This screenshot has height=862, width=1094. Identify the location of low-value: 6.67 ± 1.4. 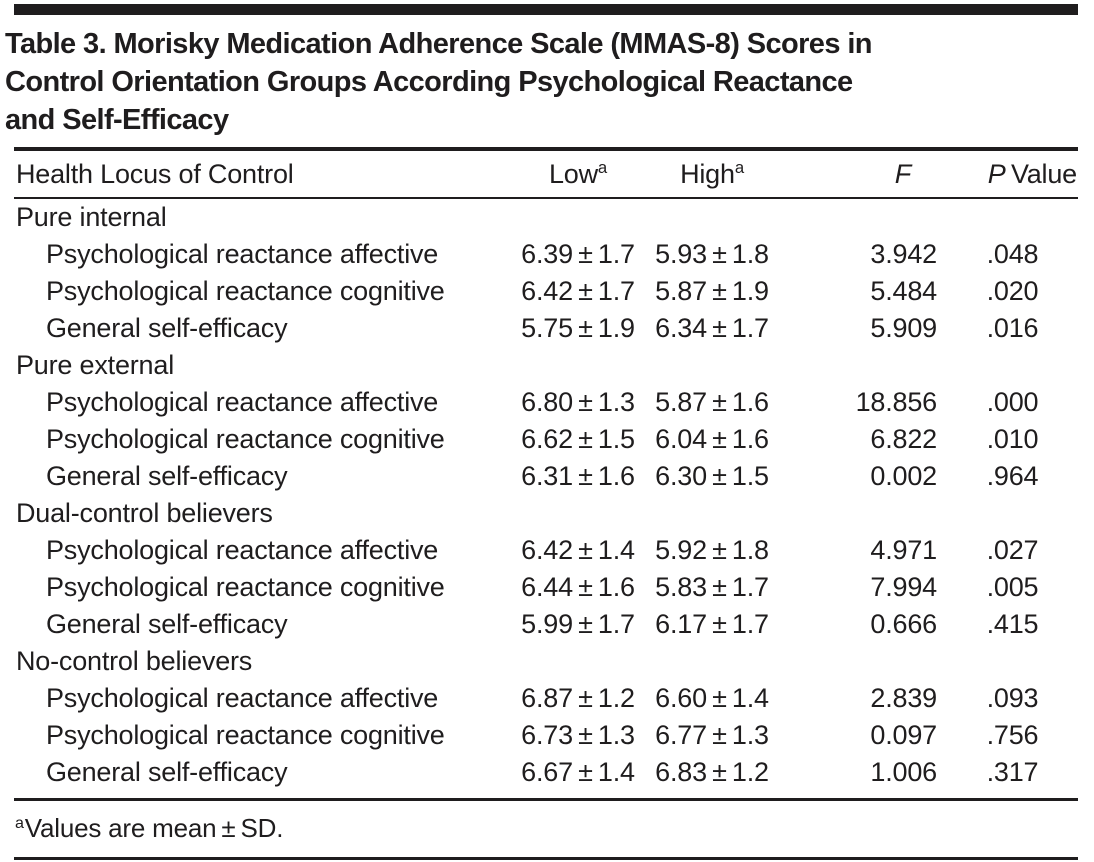
(578, 772).